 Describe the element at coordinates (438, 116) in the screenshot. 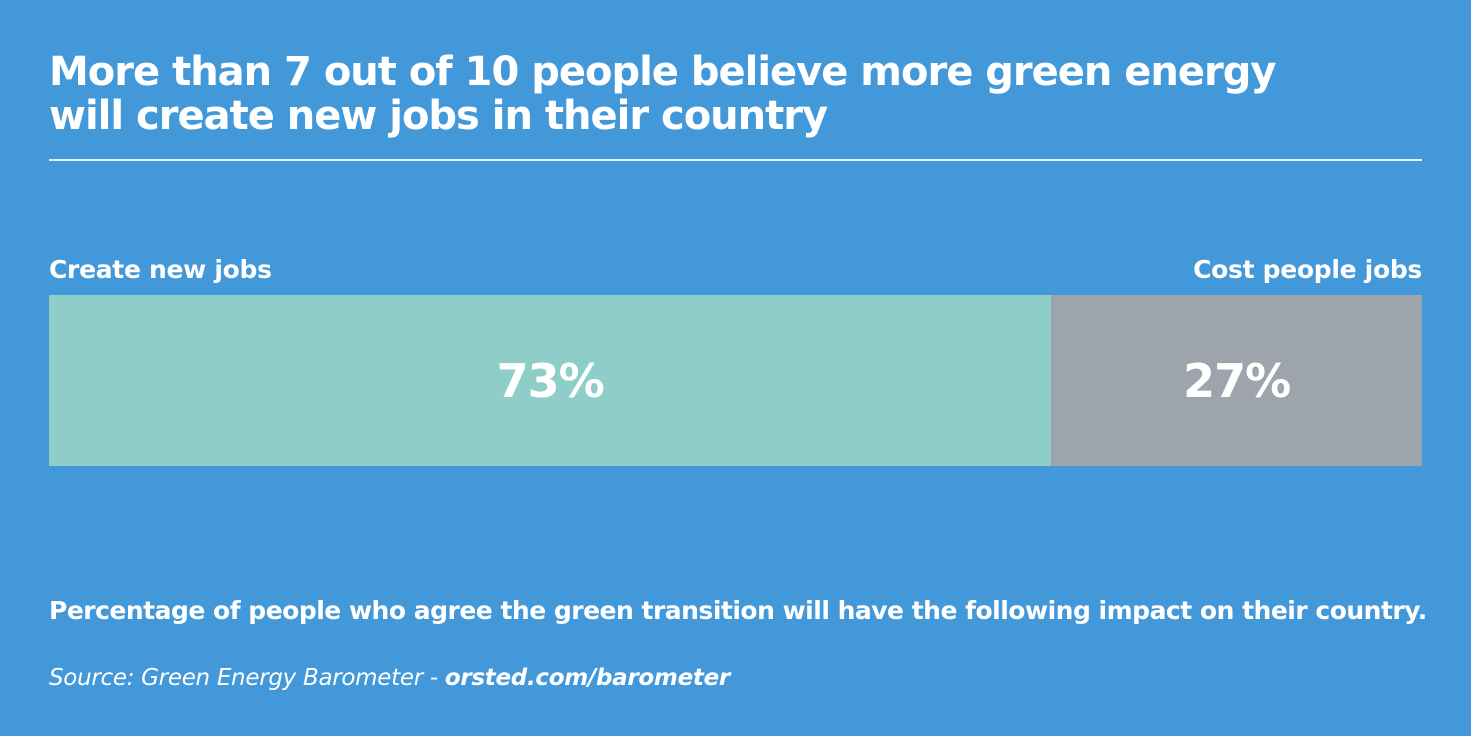

I see `chart-title-line-2: will create new jobs in their country` at that location.